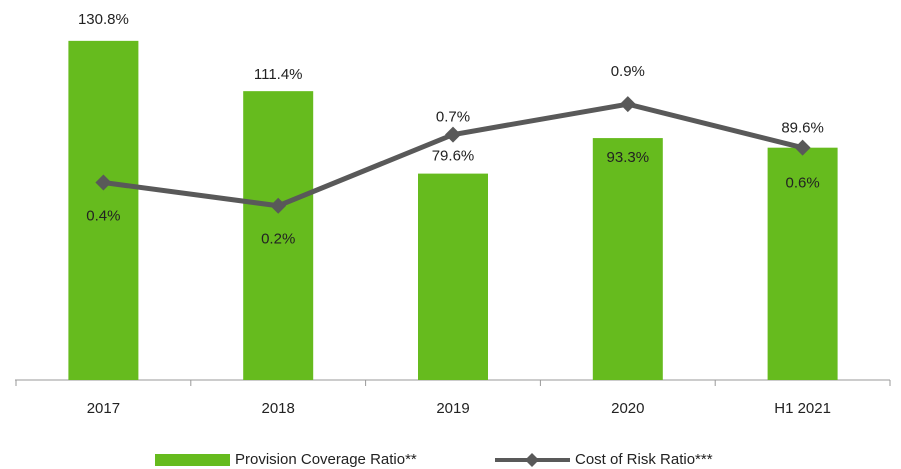  Describe the element at coordinates (103, 215) in the screenshot. I see `data-label: 0.4%` at that location.